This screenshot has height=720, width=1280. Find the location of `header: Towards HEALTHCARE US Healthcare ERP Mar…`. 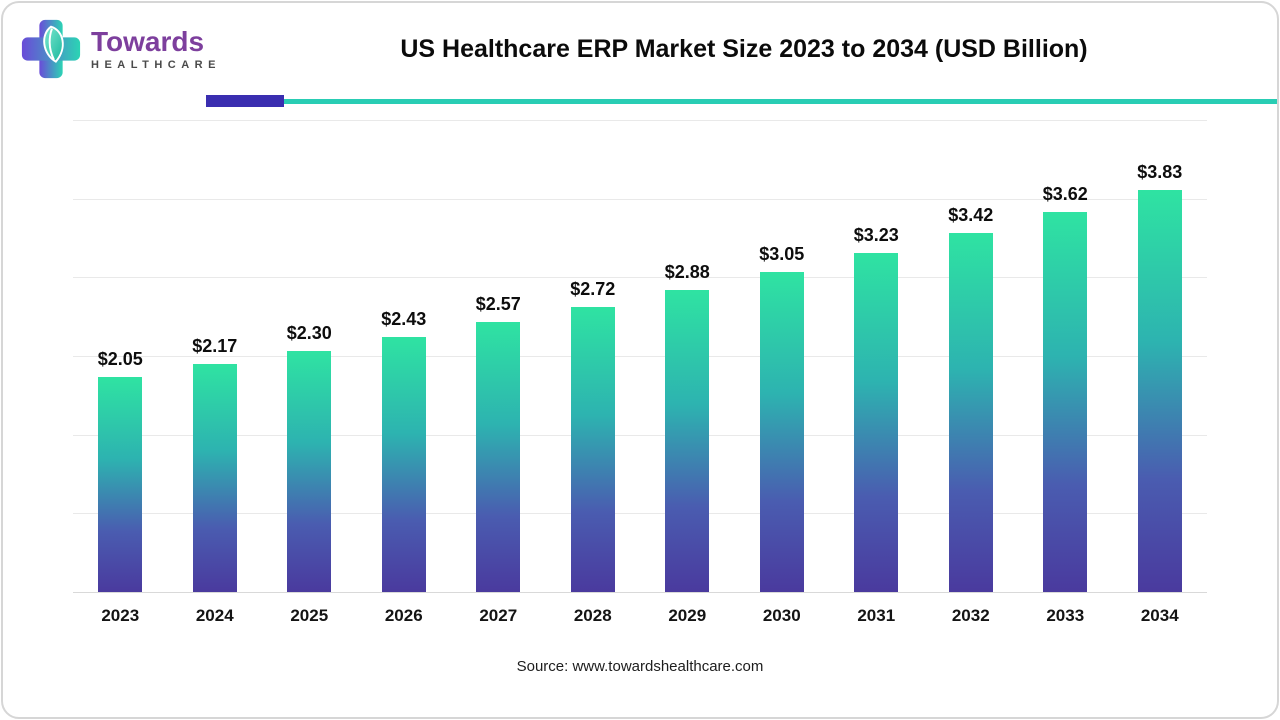

header: Towards HEALTHCARE US Healthcare ERP Mar… is located at coordinates (640, 49).